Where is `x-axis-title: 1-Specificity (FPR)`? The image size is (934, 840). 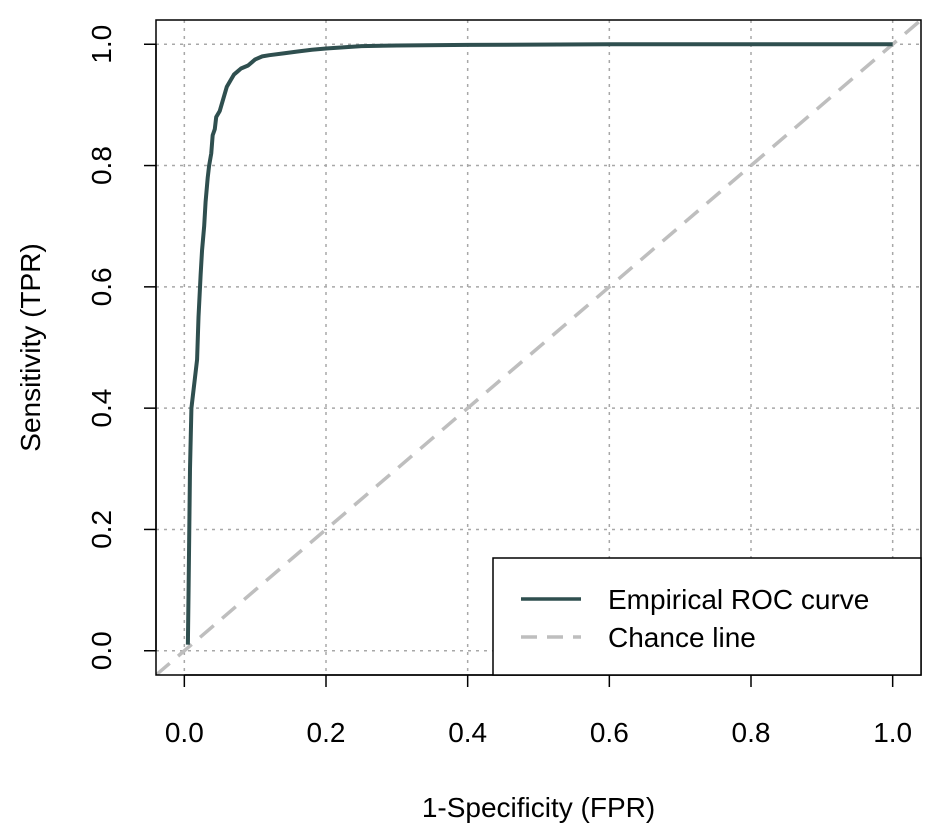
x-axis-title: 1-Specificity (FPR) is located at coordinates (538, 807).